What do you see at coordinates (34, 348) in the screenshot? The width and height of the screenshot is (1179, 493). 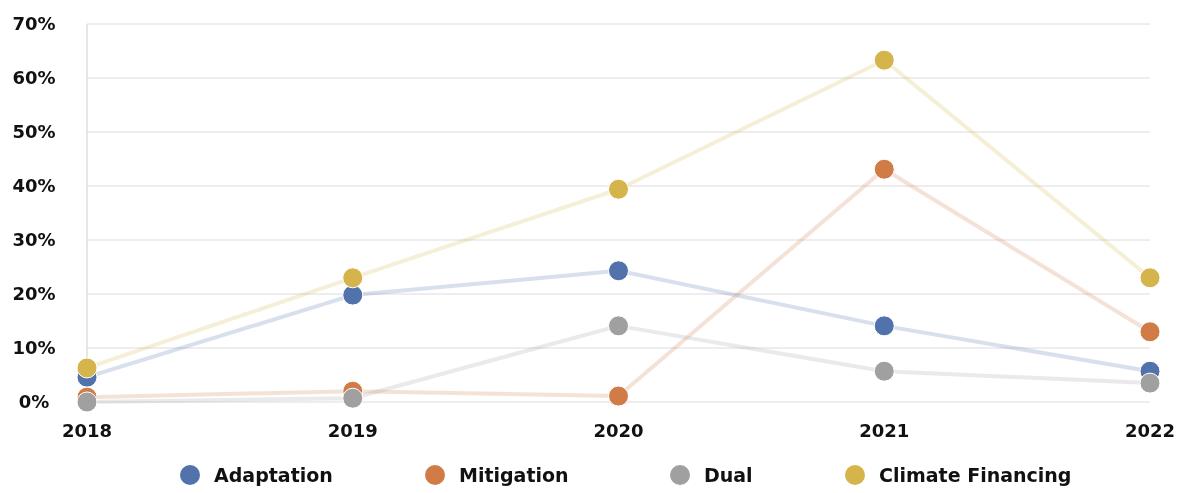 I see `y-tick-label: 10%` at bounding box center [34, 348].